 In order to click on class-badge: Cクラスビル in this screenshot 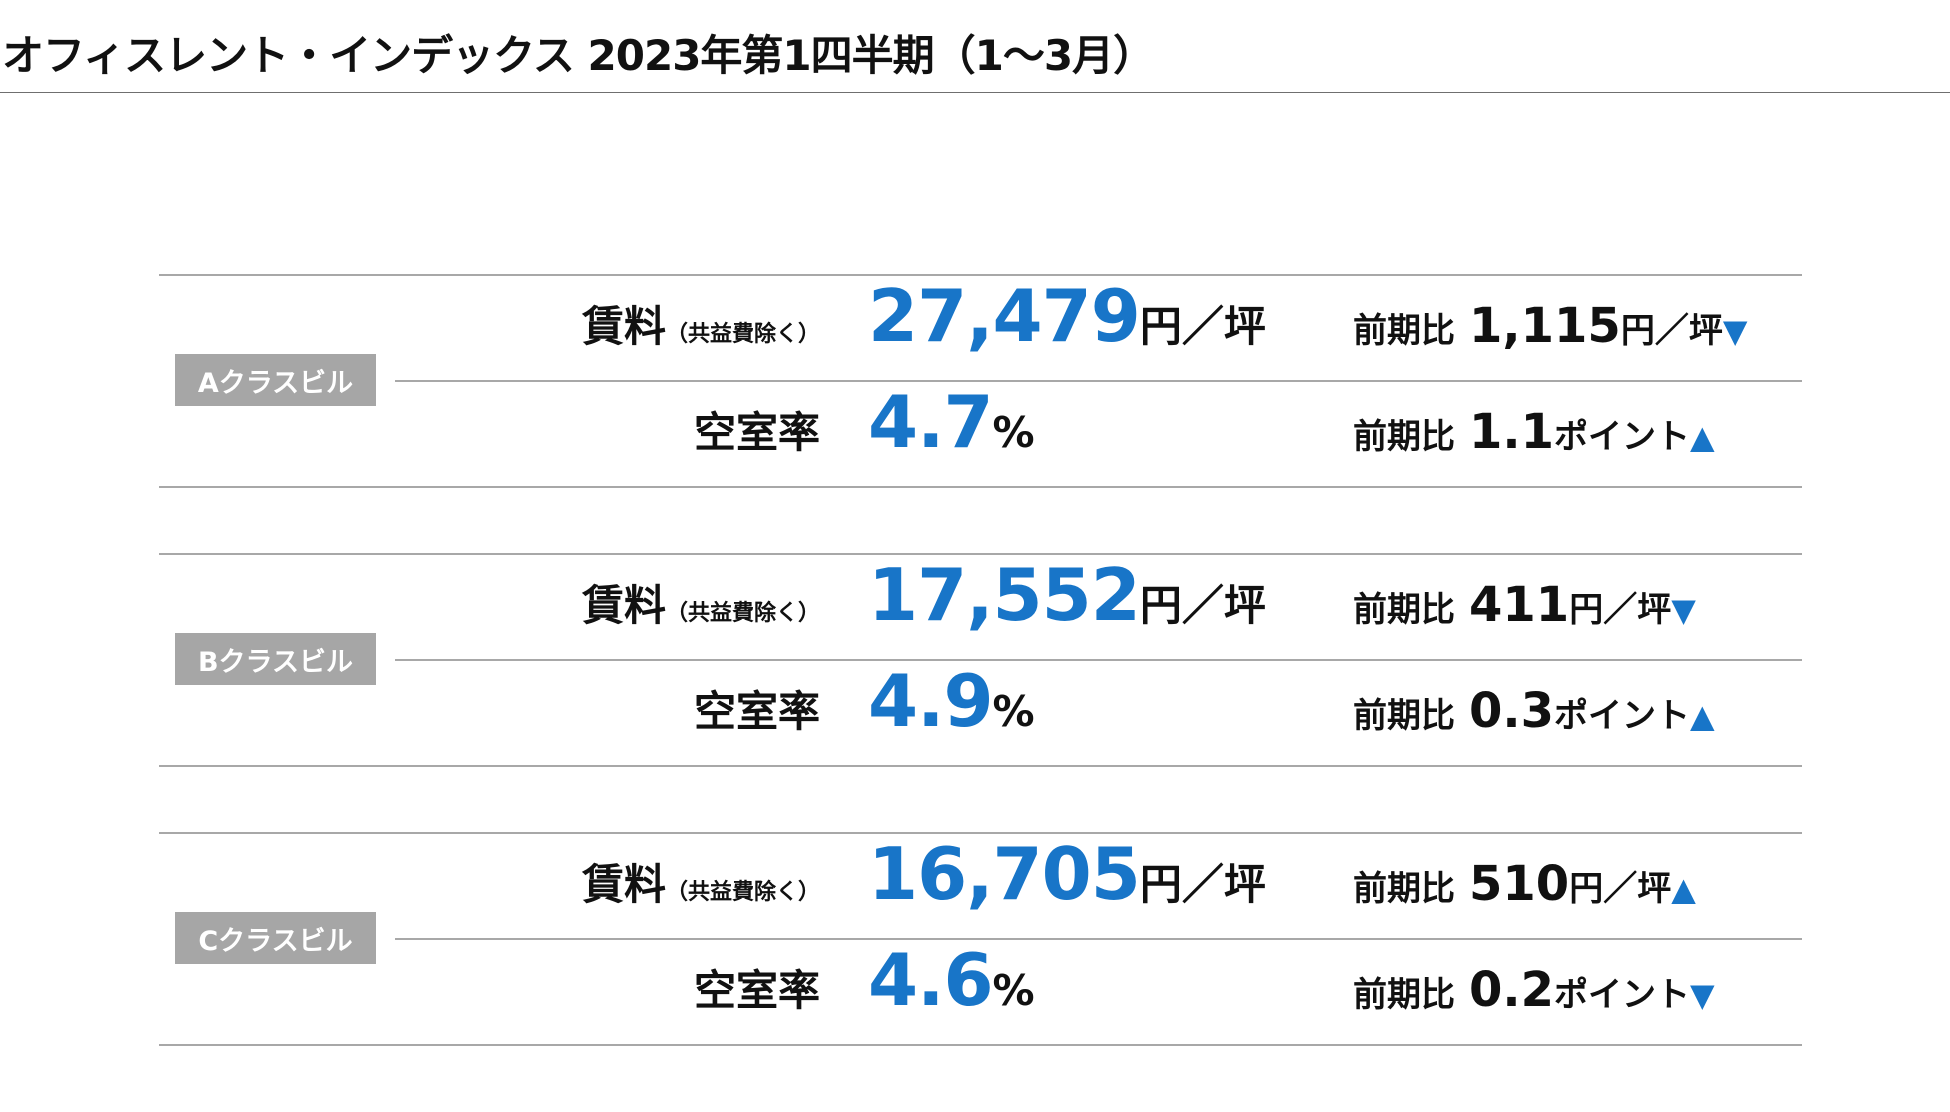, I will do `click(275, 938)`.